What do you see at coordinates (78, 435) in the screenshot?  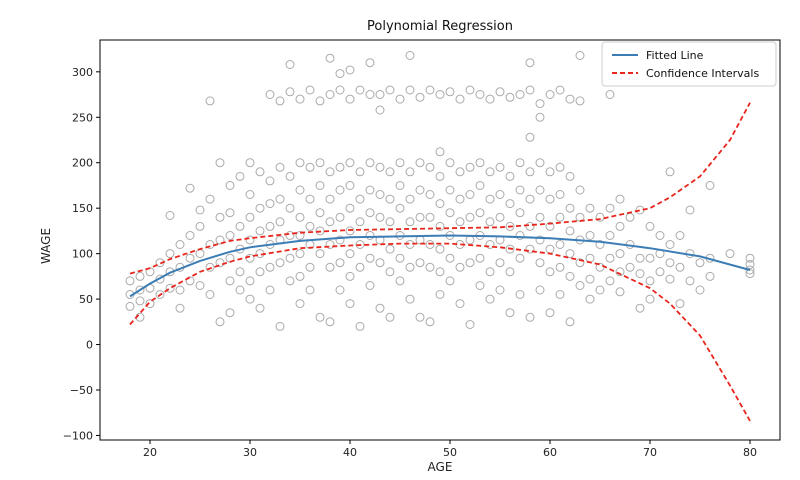 I see `y-tick-label: −100` at bounding box center [78, 435].